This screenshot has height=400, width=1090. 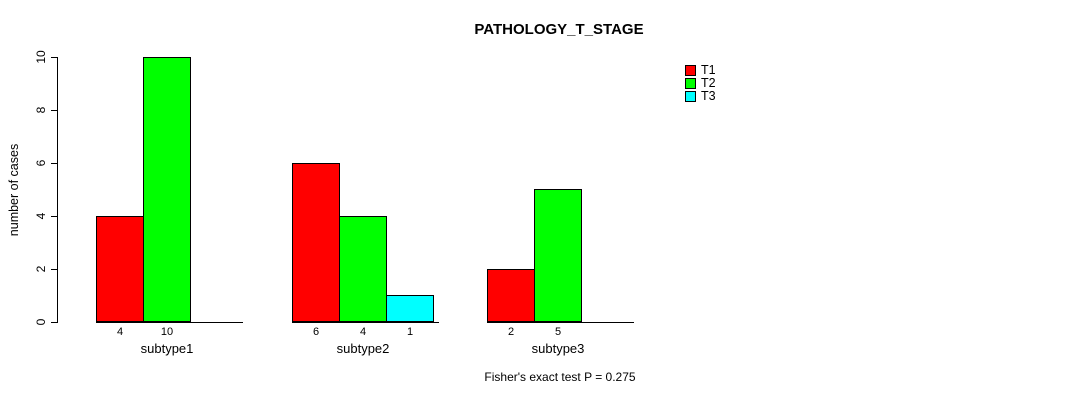 What do you see at coordinates (41, 322) in the screenshot?
I see `y-tick-label: 0` at bounding box center [41, 322].